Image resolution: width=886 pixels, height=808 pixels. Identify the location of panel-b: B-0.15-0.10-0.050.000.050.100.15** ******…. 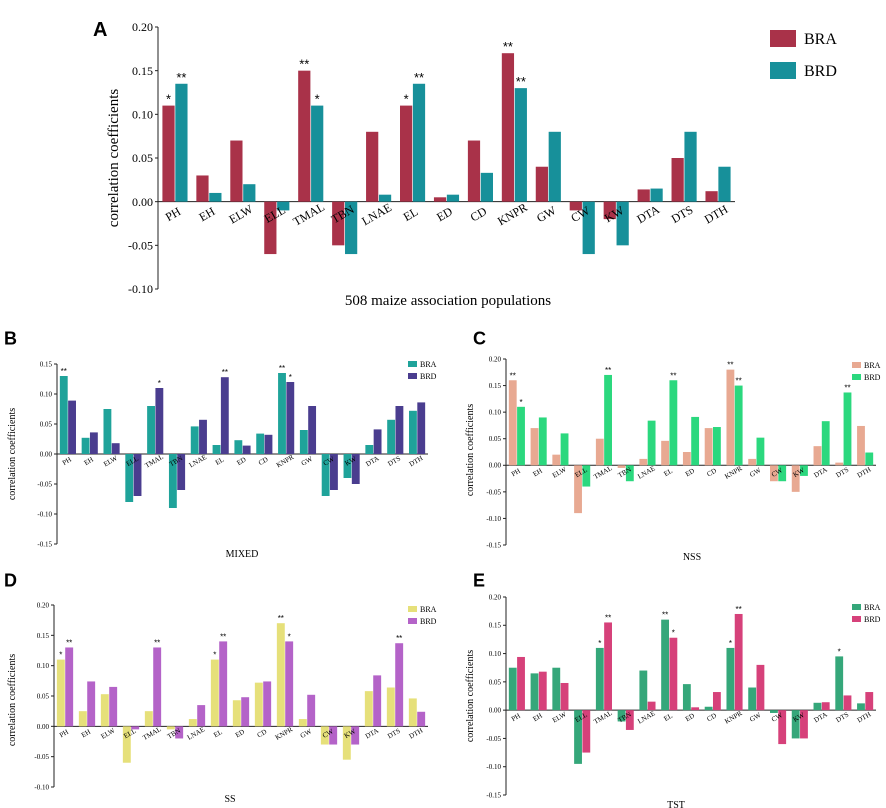
(220, 444).